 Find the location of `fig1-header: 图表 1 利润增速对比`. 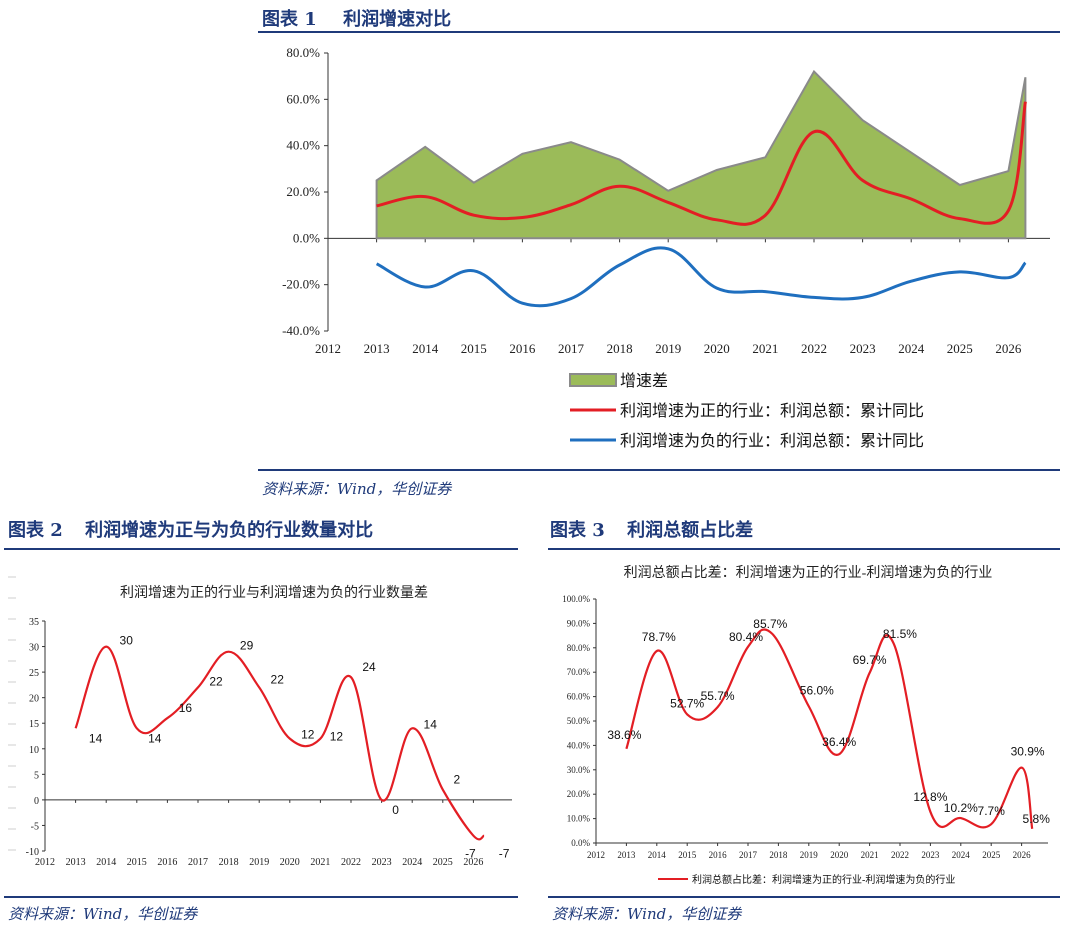

fig1-header: 图表 1 利润增速对比 is located at coordinates (356, 18).